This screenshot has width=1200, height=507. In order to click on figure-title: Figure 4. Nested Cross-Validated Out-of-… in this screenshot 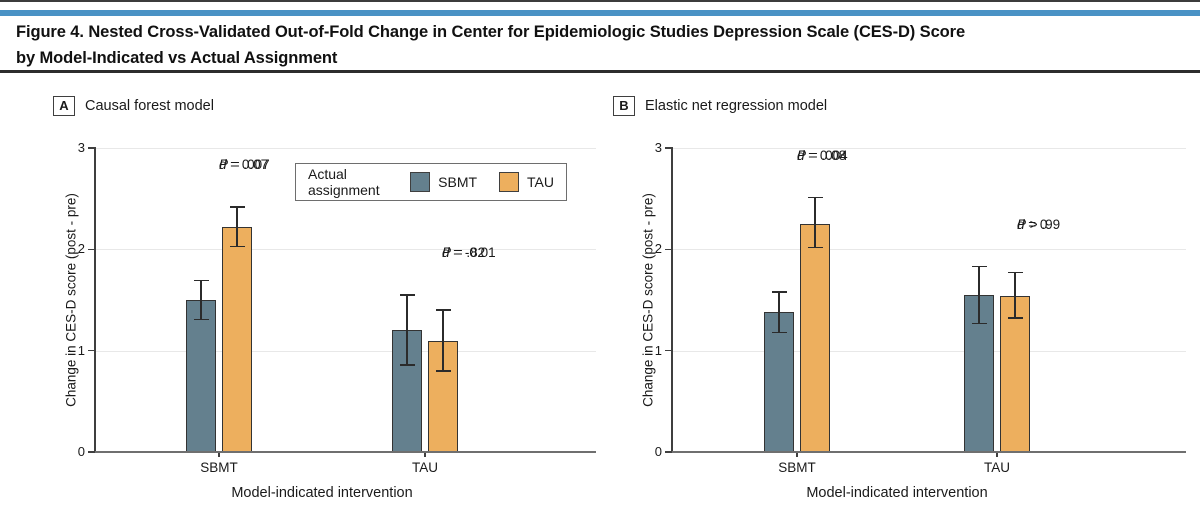, I will do `click(596, 45)`.